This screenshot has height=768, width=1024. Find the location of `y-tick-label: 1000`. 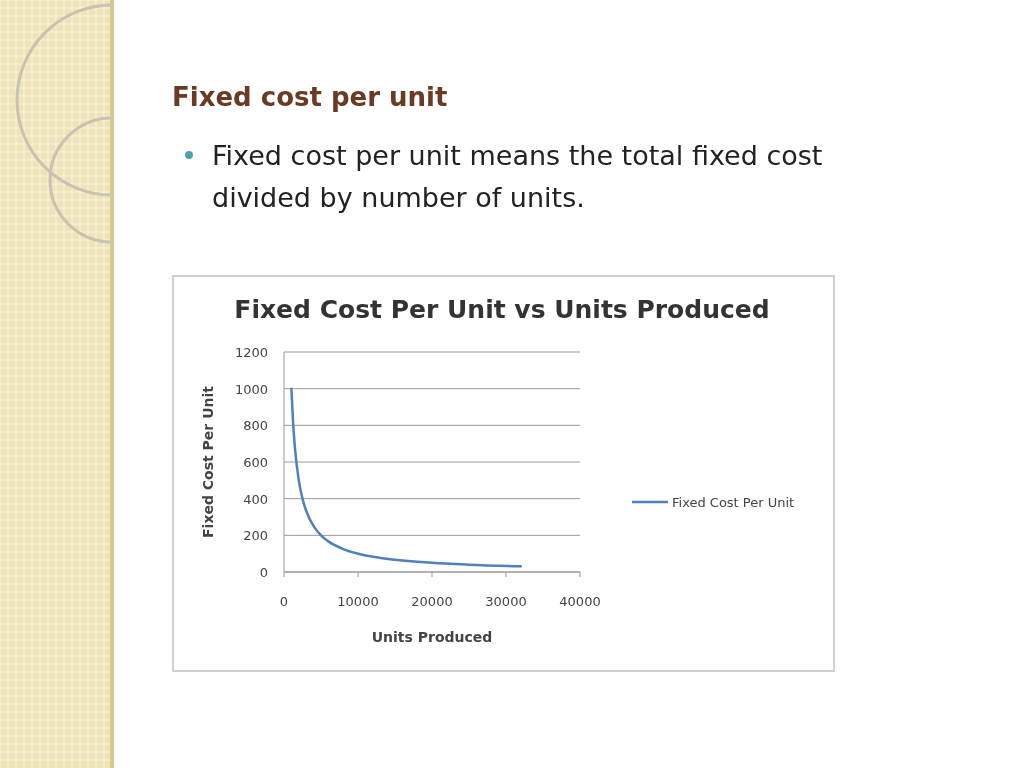

y-tick-label: 1000 is located at coordinates (251, 389).